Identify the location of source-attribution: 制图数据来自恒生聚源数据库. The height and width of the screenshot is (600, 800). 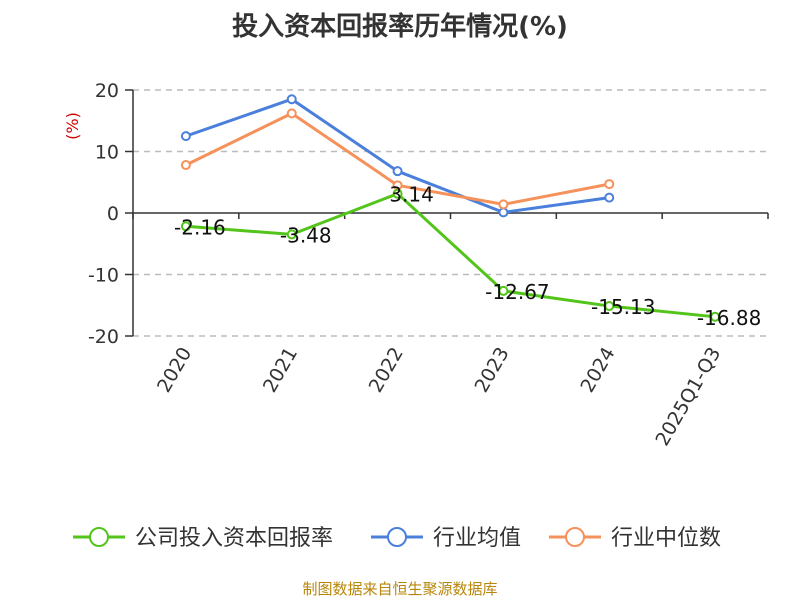
(400, 589).